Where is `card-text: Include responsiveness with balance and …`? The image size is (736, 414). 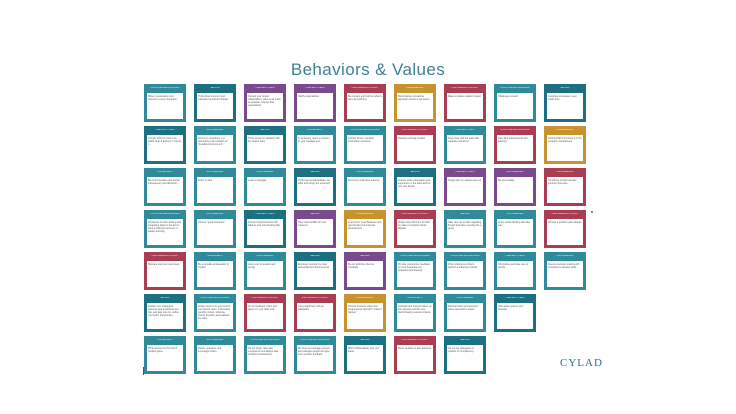
card-text: Include responsiveness with balance and … is located at coordinates (265, 232).